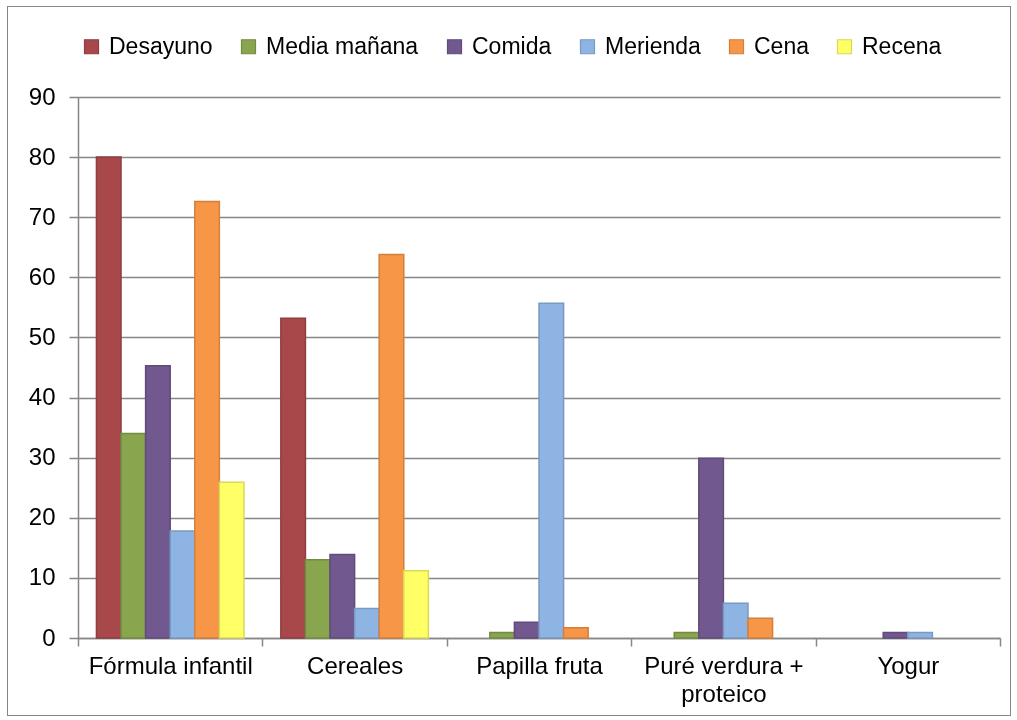 The image size is (1017, 720). I want to click on y-tick-label: 50, so click(42, 336).